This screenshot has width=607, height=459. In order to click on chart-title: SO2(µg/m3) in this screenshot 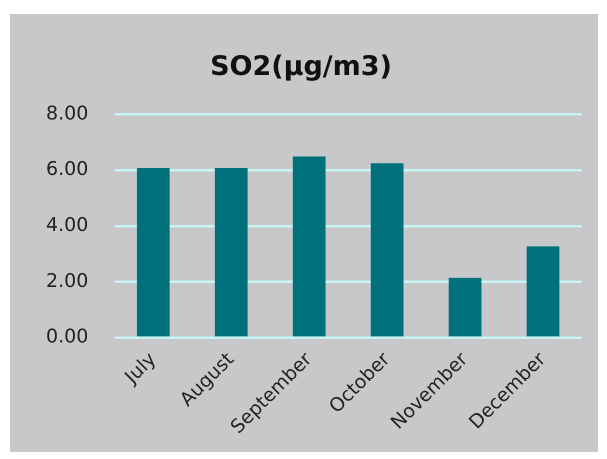, I will do `click(301, 66)`.